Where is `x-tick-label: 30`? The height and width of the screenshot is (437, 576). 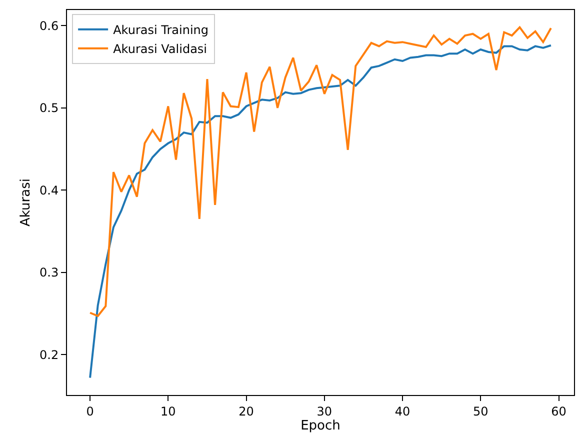
x-tick-label: 30 is located at coordinates (324, 411).